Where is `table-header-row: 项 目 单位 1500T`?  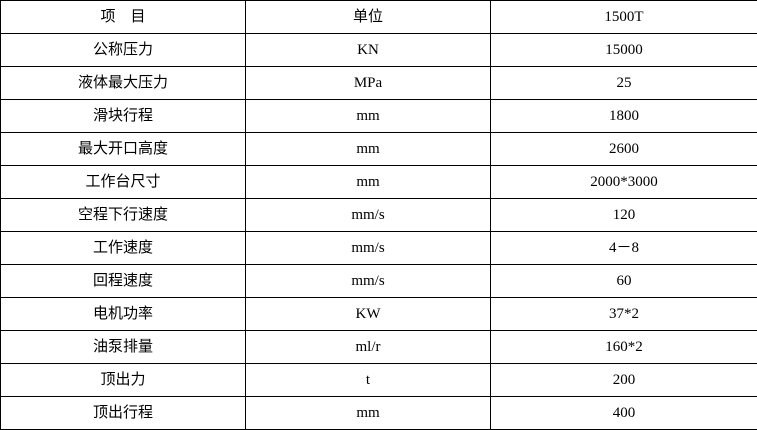
table-header-row: 项 目 单位 1500T is located at coordinates (378, 17).